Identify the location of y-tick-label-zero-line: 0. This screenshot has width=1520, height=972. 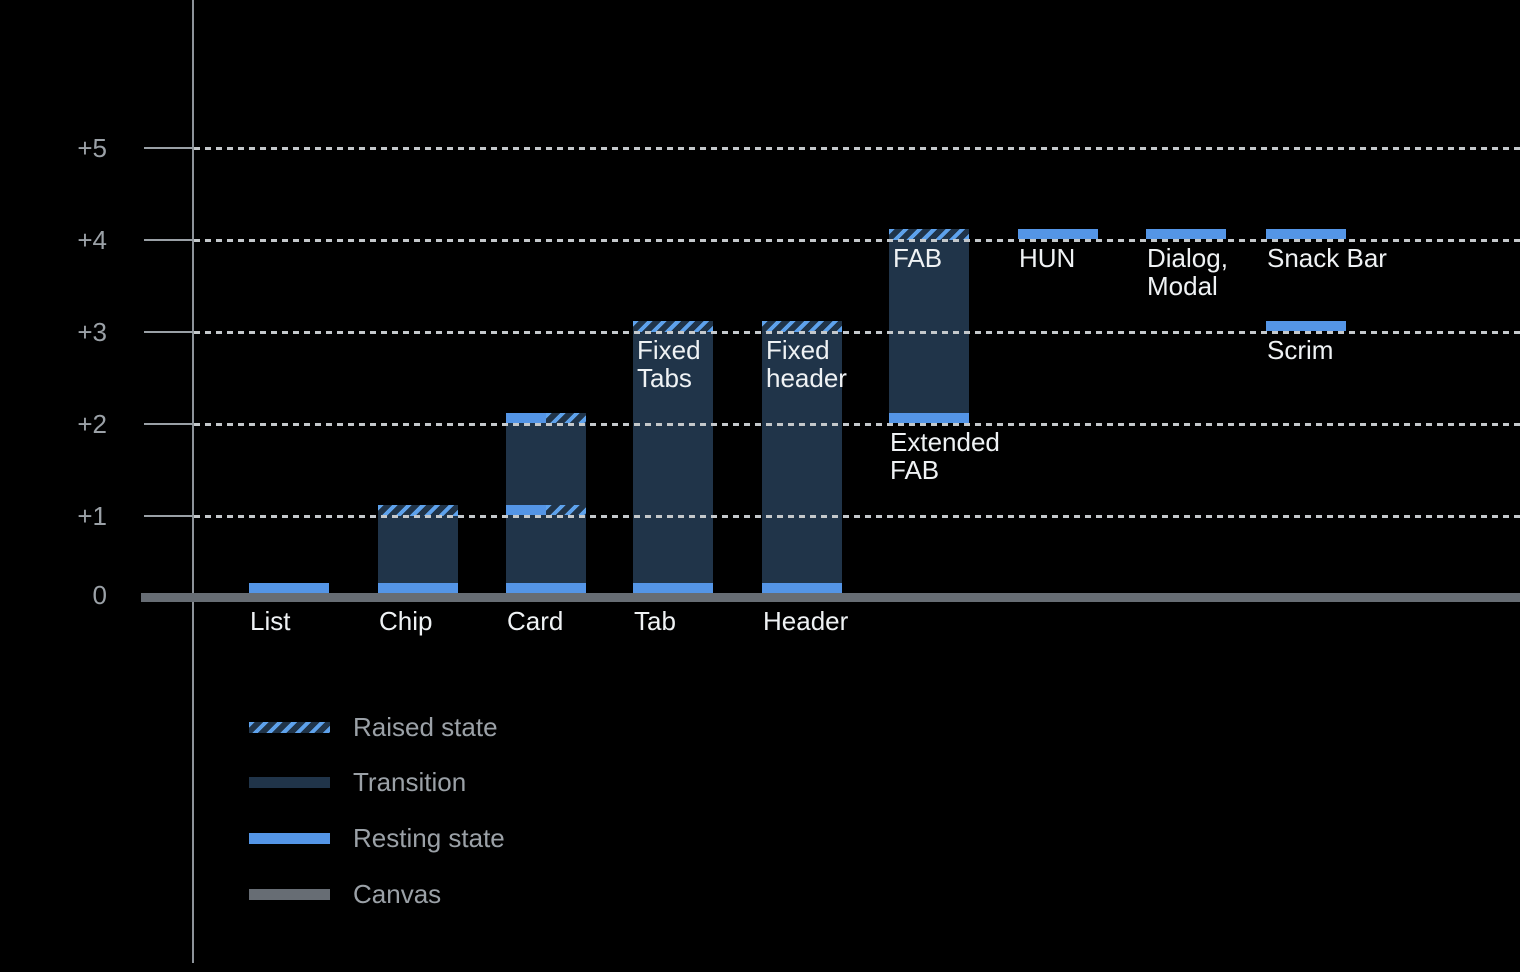
(99, 595).